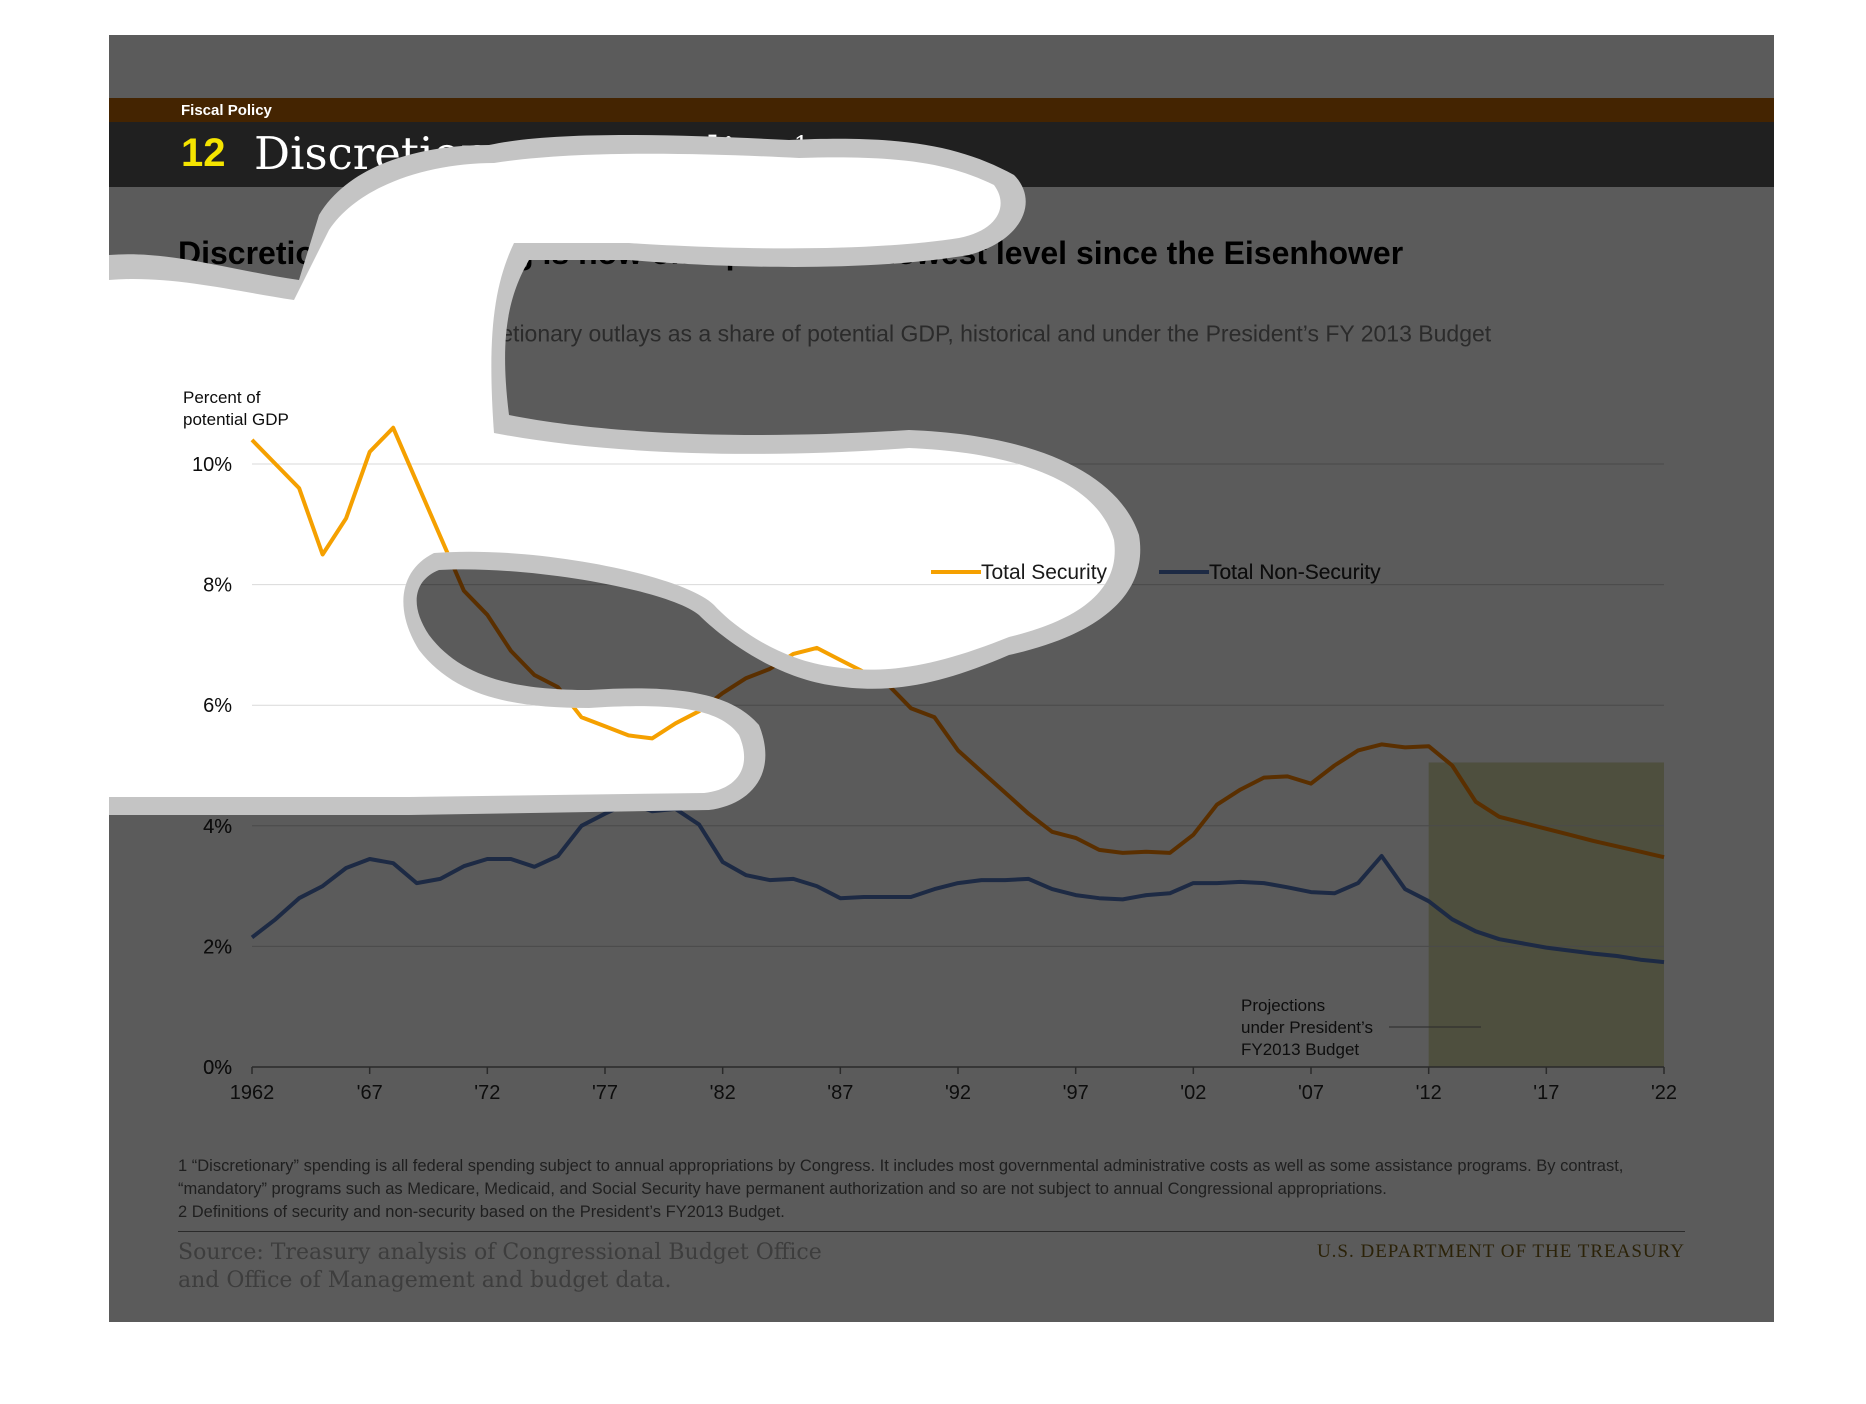 Image resolution: width=1866 pixels, height=1404 pixels. What do you see at coordinates (1429, 1093) in the screenshot?
I see `x-tick-label: '12` at bounding box center [1429, 1093].